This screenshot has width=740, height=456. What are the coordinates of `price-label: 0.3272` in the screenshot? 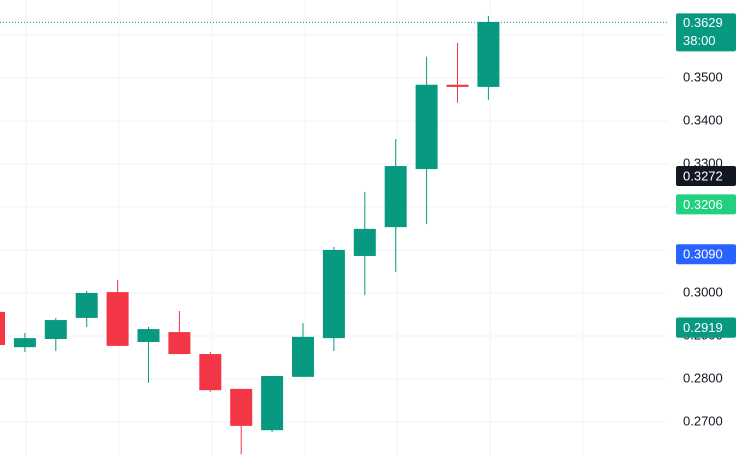 It's located at (703, 175).